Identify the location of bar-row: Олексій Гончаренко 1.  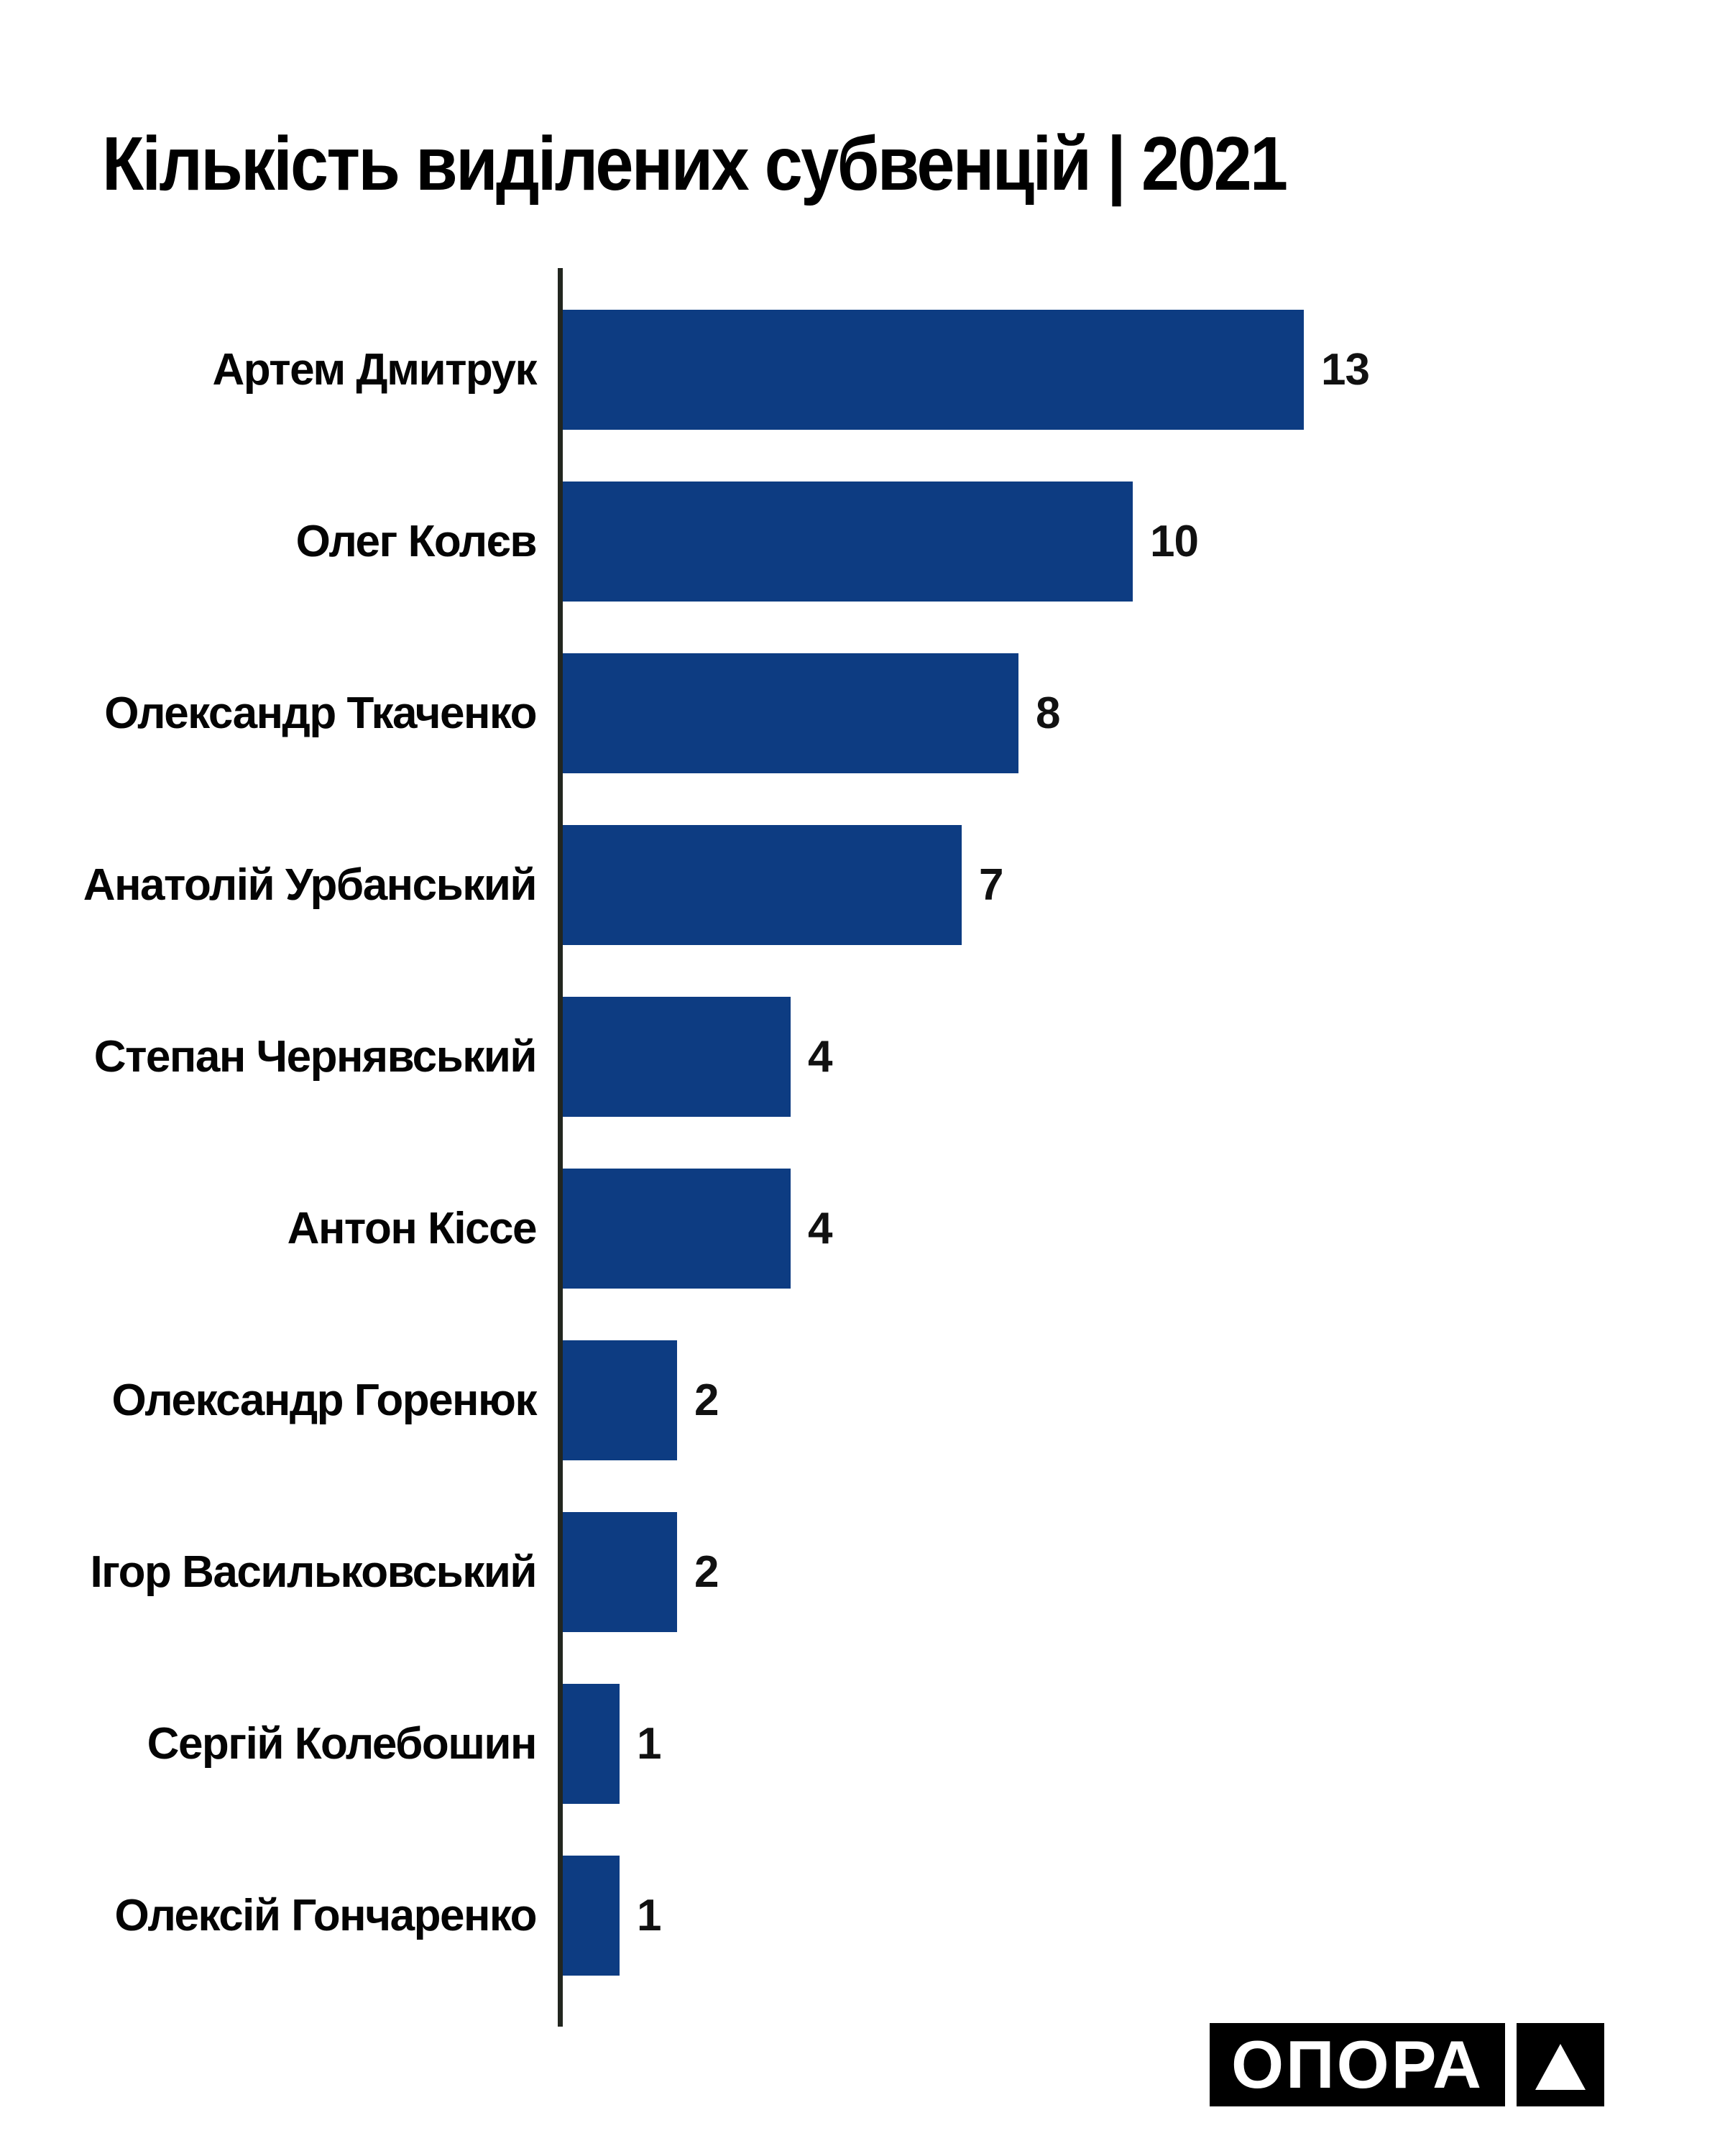
(862, 1916).